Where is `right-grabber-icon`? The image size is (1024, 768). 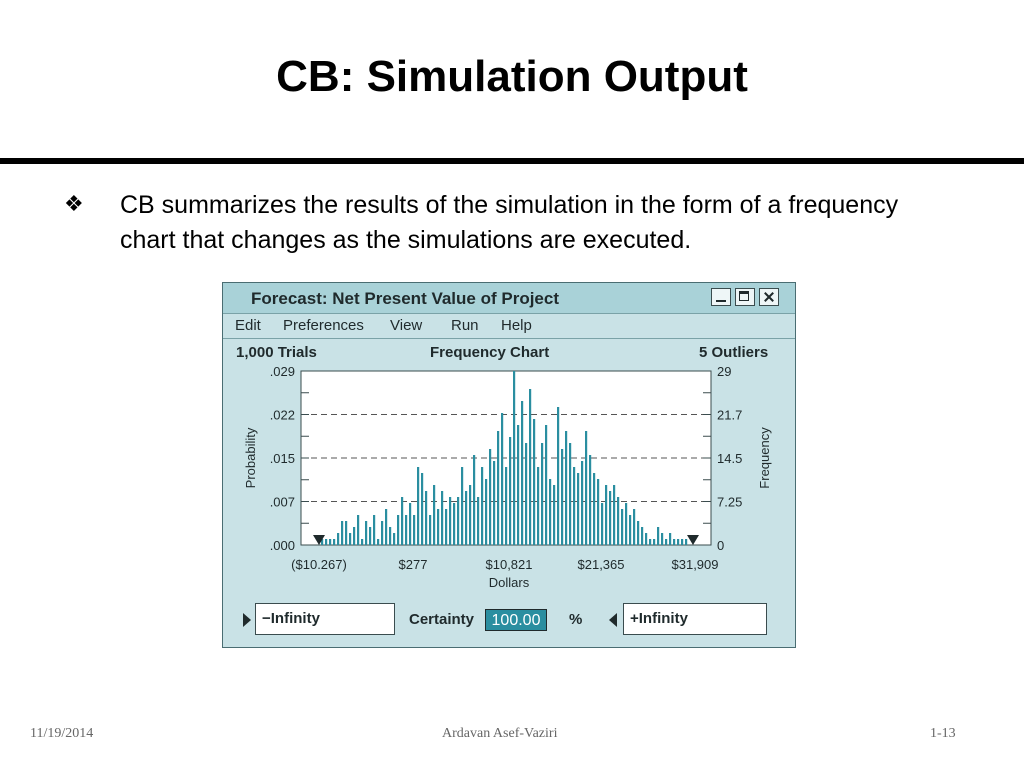 right-grabber-icon is located at coordinates (693, 540).